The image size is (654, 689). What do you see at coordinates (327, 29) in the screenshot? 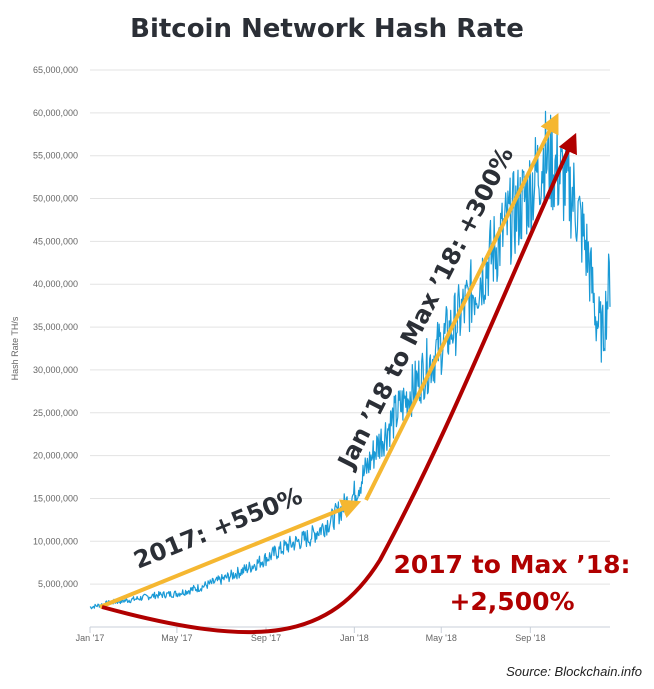
I see `chart-title: Bitcoin Network Hash Rate` at bounding box center [327, 29].